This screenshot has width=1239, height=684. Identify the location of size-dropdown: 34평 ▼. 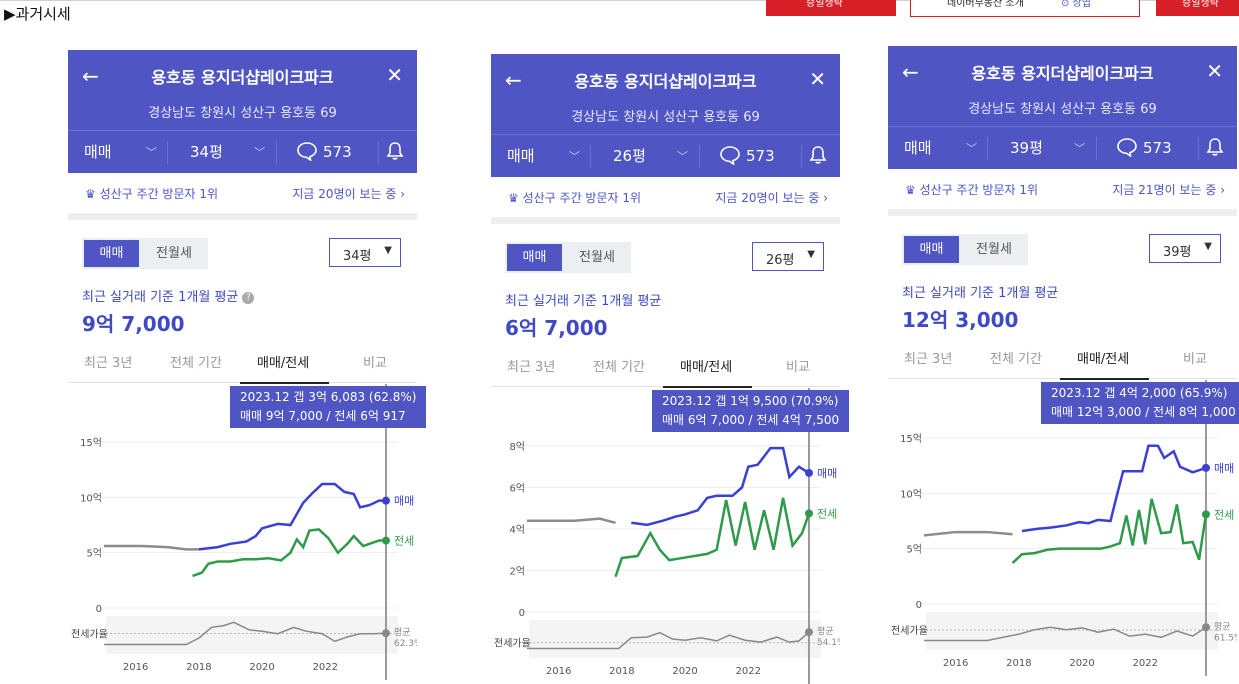
(365, 252).